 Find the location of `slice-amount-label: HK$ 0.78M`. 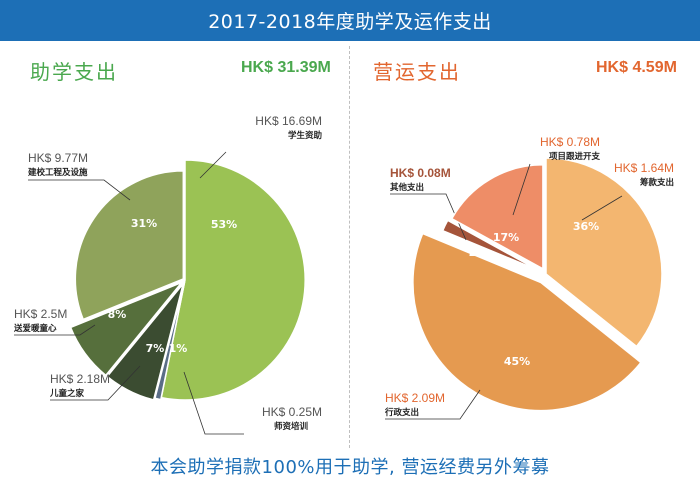

slice-amount-label: HK$ 0.78M is located at coordinates (570, 142).